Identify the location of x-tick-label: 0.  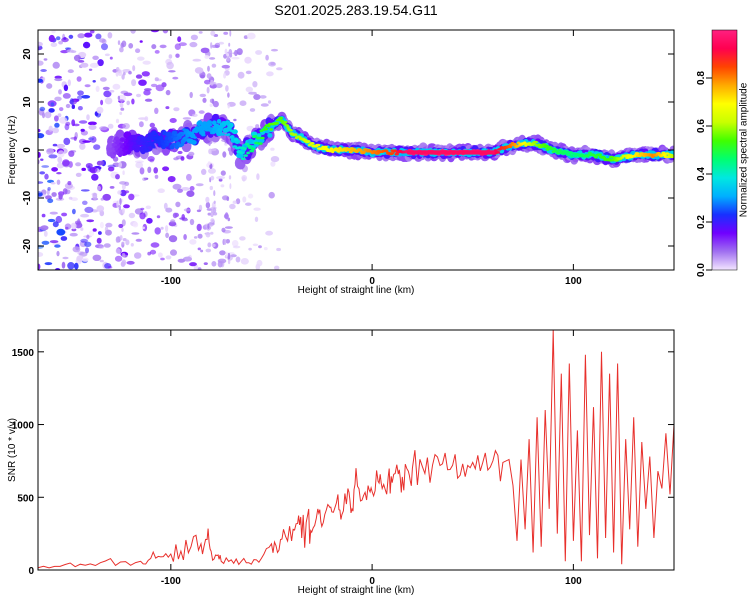
(372, 281).